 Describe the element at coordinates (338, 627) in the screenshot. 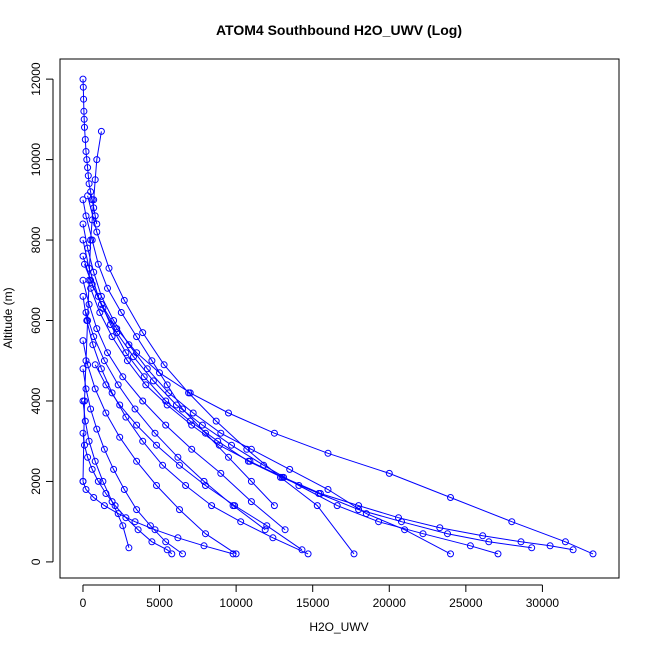

I see `x-axis-label: H2O_UWV` at that location.